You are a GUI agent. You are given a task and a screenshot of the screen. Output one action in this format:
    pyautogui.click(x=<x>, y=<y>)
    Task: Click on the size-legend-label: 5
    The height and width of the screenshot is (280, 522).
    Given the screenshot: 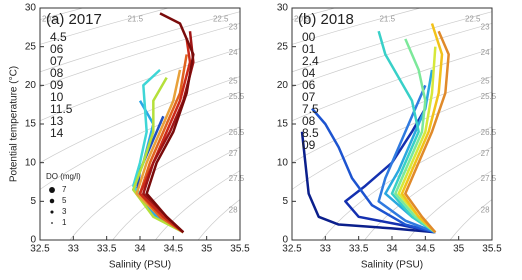 What is the action you would take?
    pyautogui.click(x=64, y=200)
    